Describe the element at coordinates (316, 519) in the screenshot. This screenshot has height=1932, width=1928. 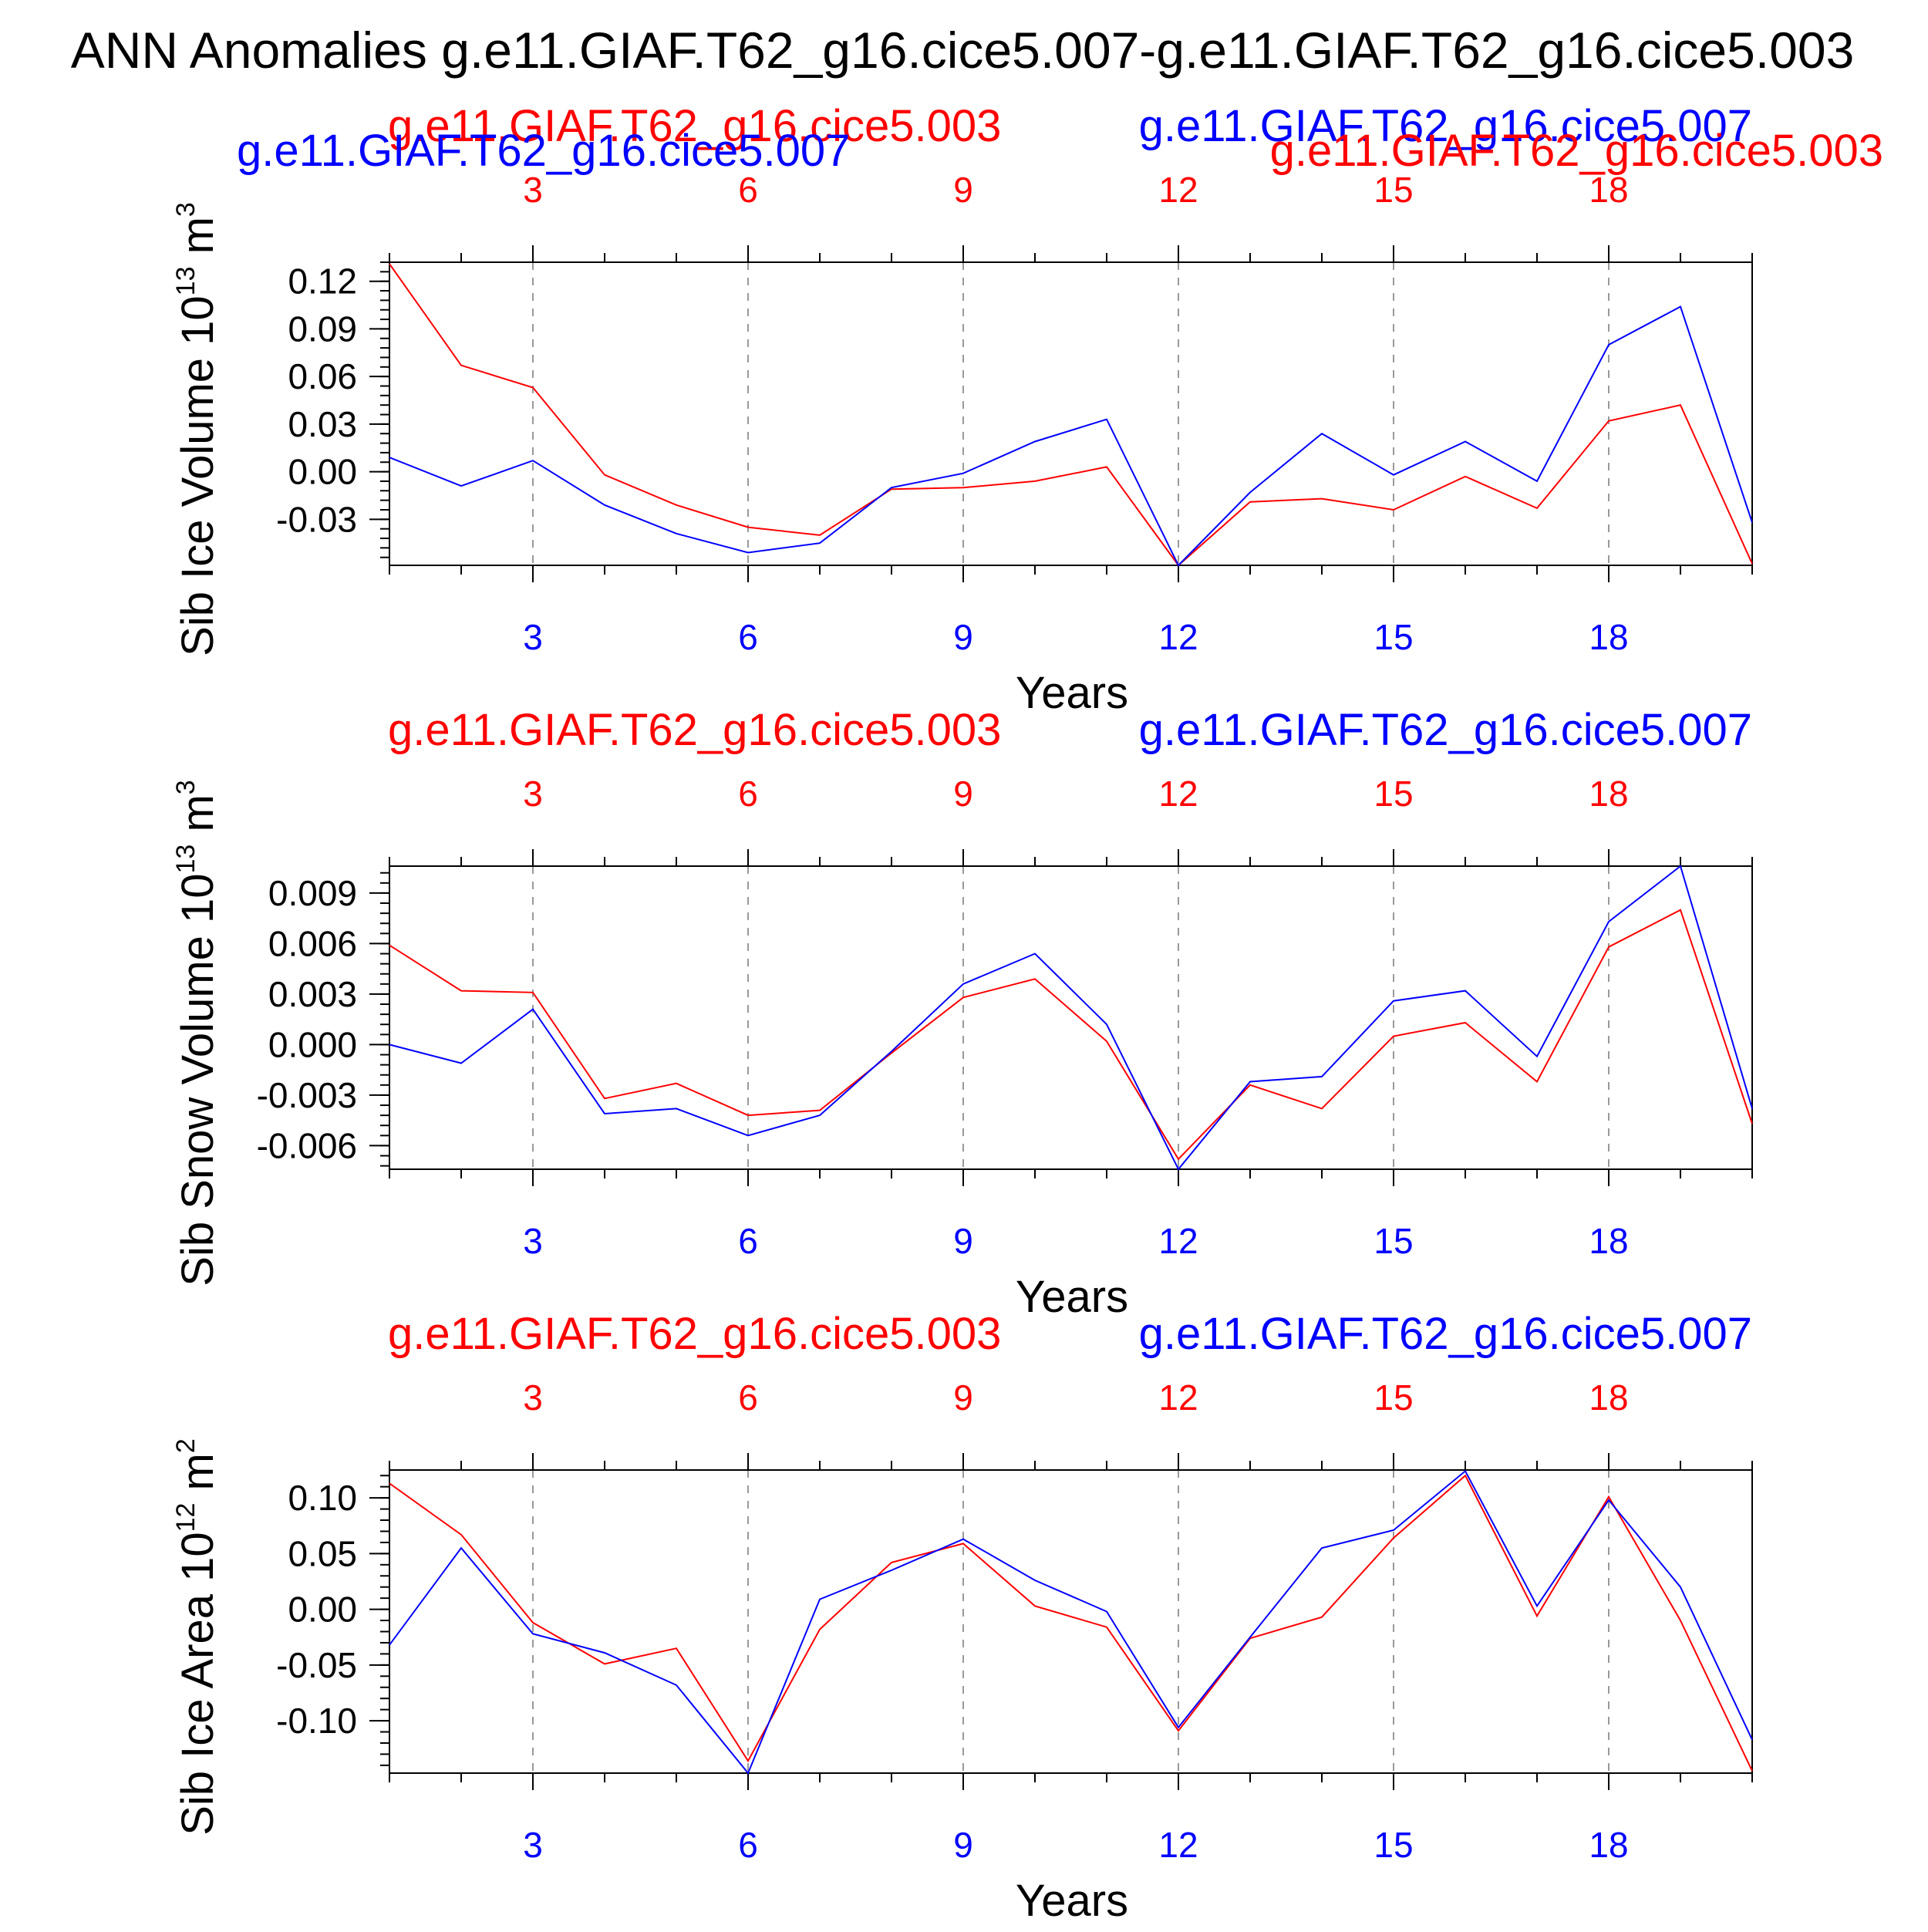
I see `y-tick-label: -0.03` at that location.